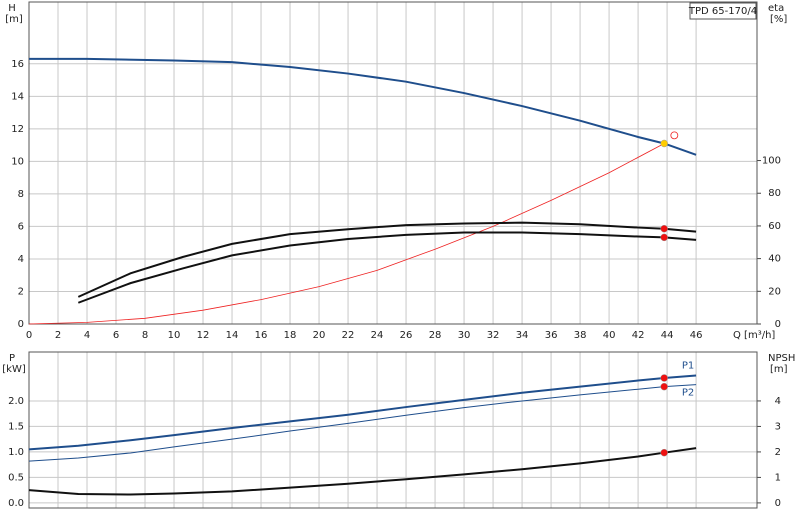 This screenshot has width=800, height=520. I want to click on y2-tick-label: 100, so click(771, 161).